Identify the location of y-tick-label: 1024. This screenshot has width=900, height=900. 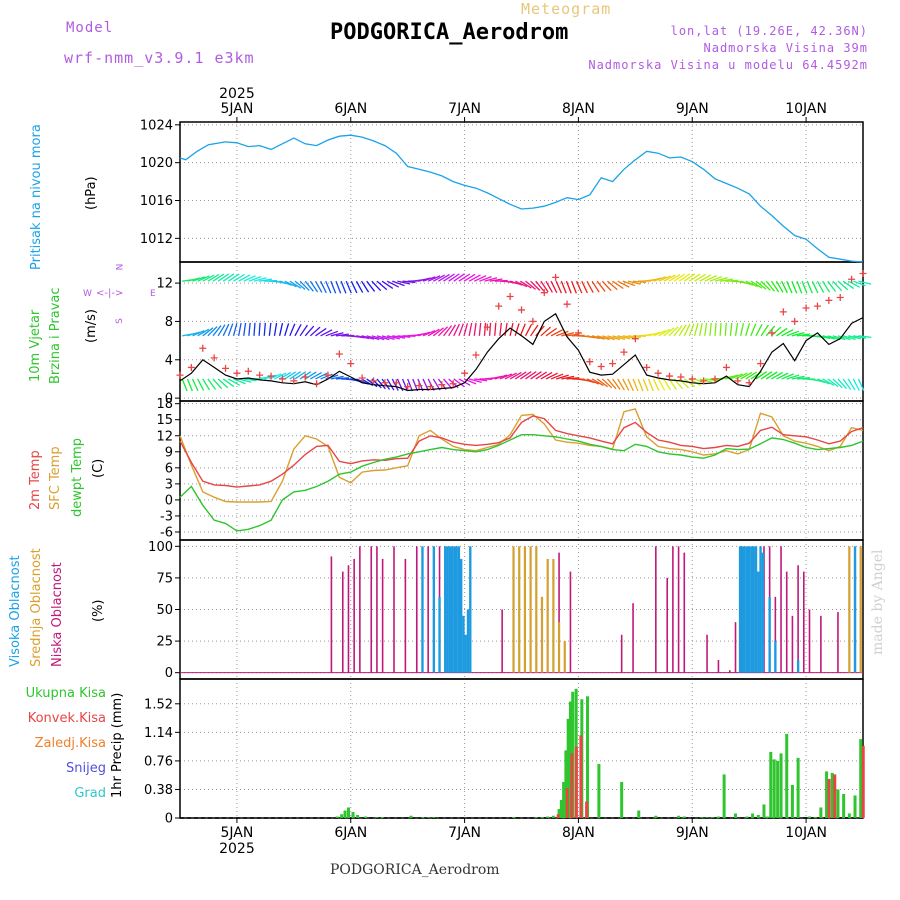
(156, 125).